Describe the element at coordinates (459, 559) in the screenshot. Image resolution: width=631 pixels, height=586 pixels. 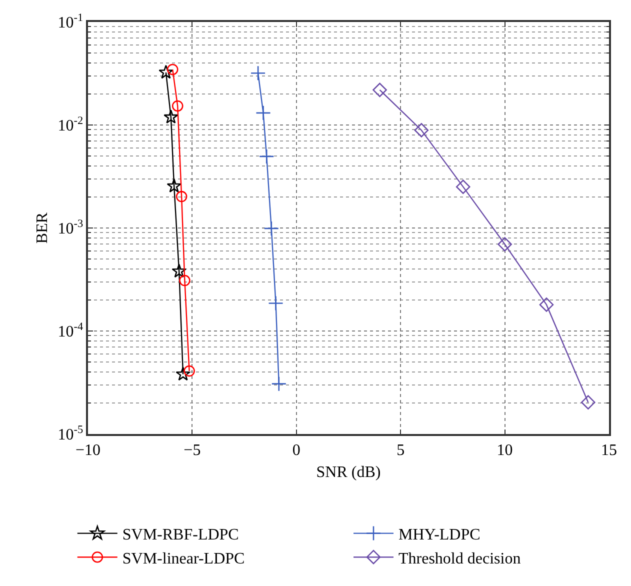
I see `legend-label: Threshold decision` at that location.